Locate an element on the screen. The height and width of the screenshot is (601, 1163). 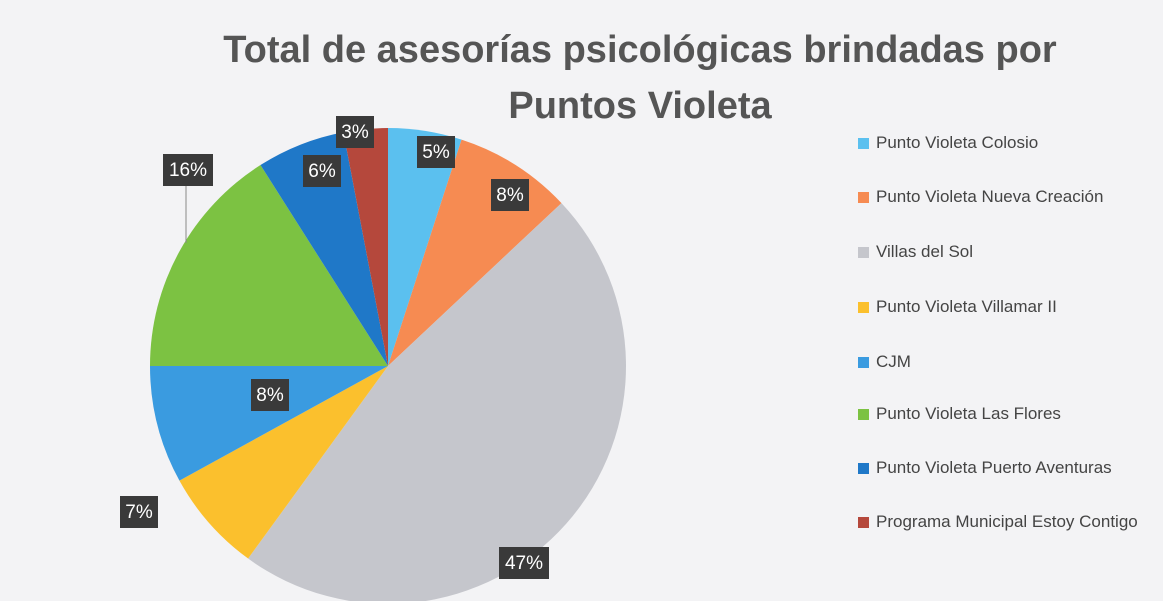
data-label: 7% is located at coordinates (139, 512).